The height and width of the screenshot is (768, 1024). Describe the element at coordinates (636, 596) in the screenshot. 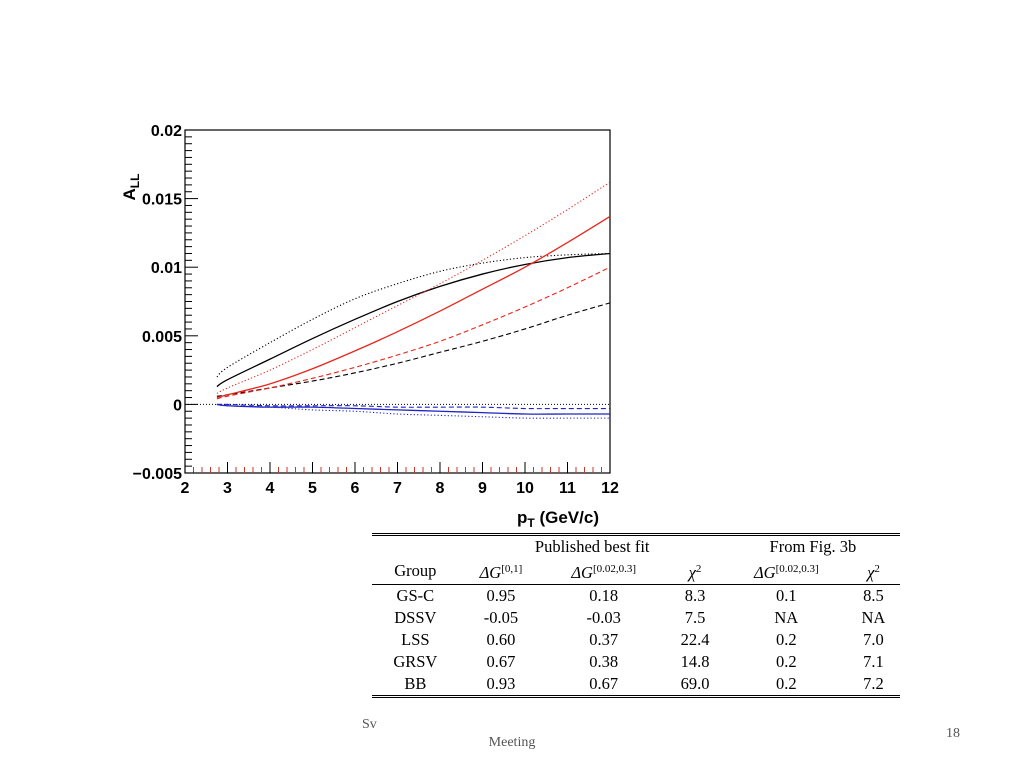

I see `table-row: GS-C 0.95 0.18 8.3 0.1 8.5` at that location.